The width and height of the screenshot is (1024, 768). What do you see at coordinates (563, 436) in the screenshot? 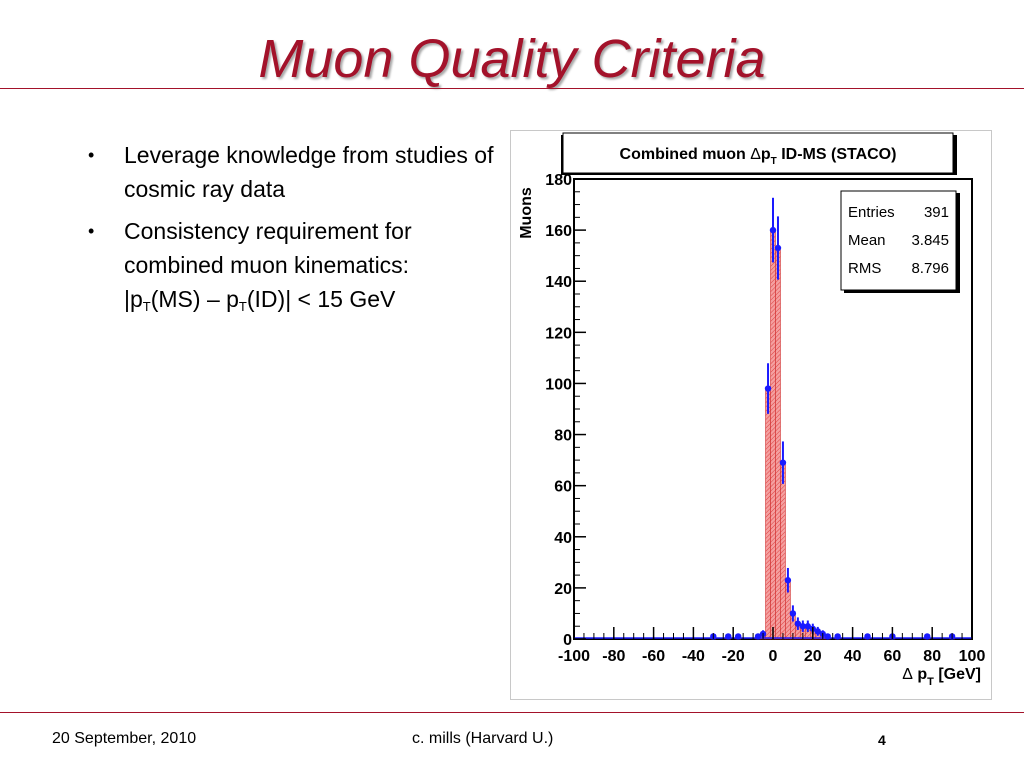
I see `y-tick-label: 80` at bounding box center [563, 436].